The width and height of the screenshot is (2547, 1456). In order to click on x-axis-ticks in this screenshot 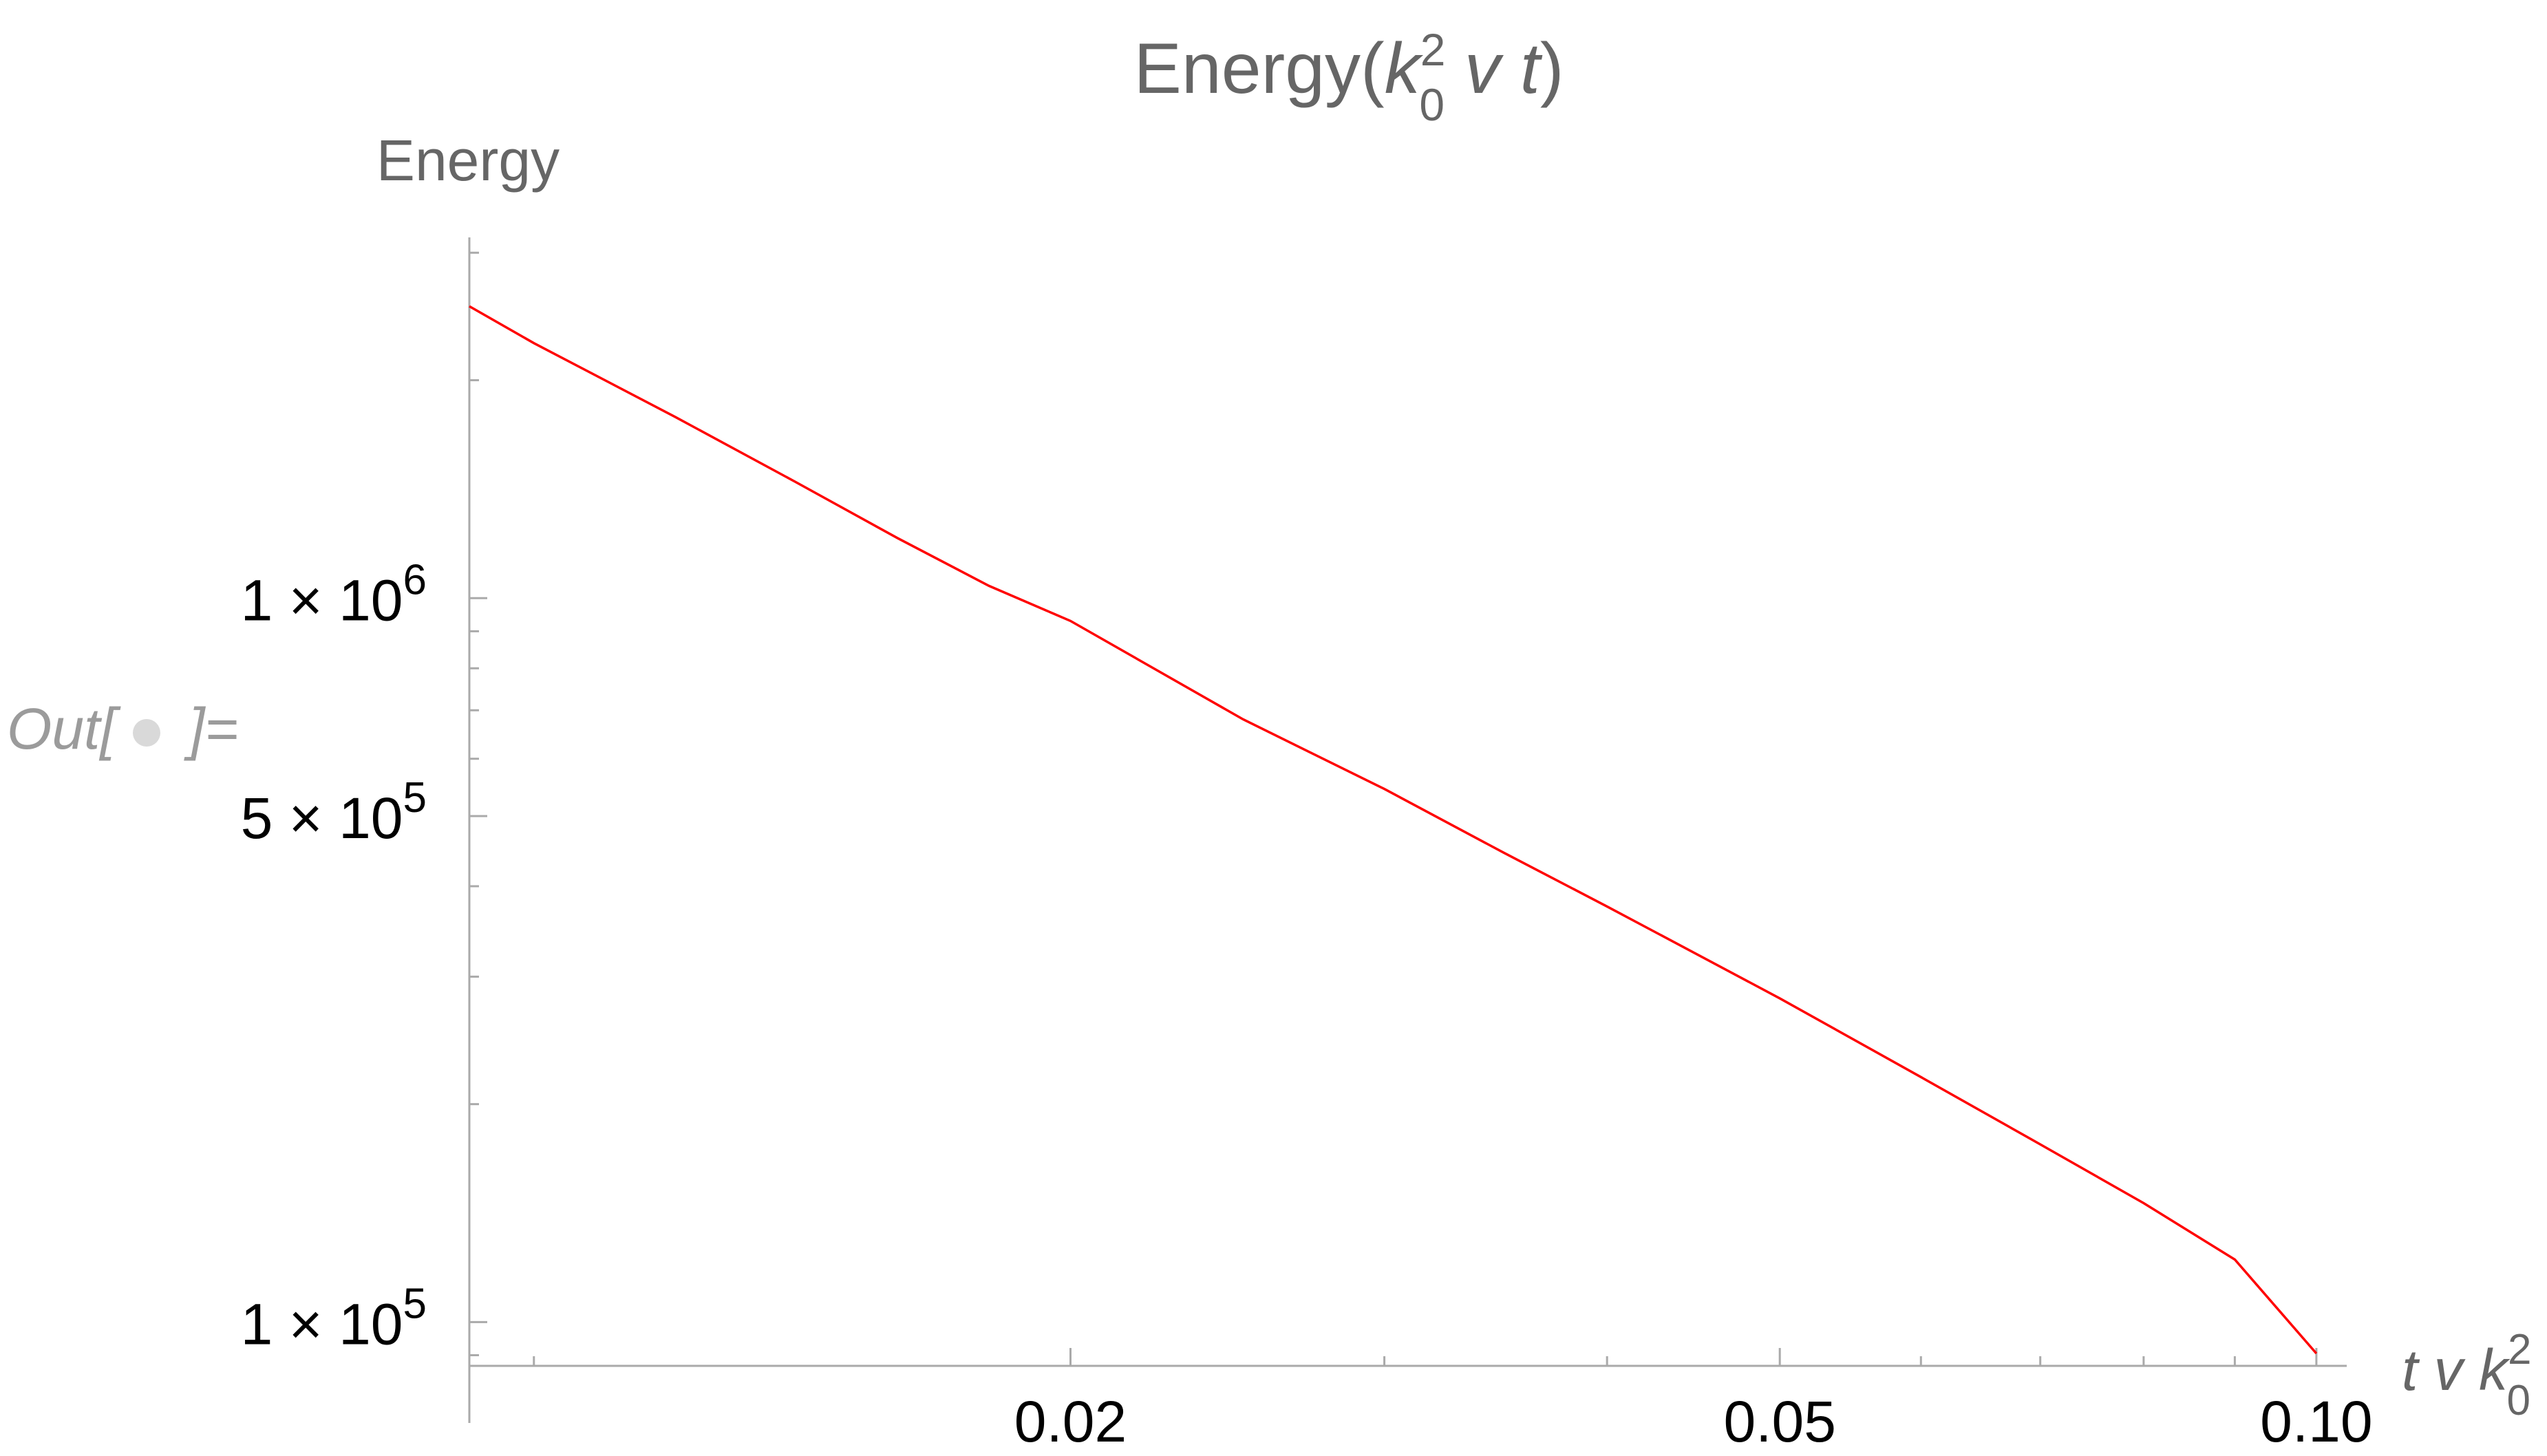, I will do `click(1426, 1357)`.